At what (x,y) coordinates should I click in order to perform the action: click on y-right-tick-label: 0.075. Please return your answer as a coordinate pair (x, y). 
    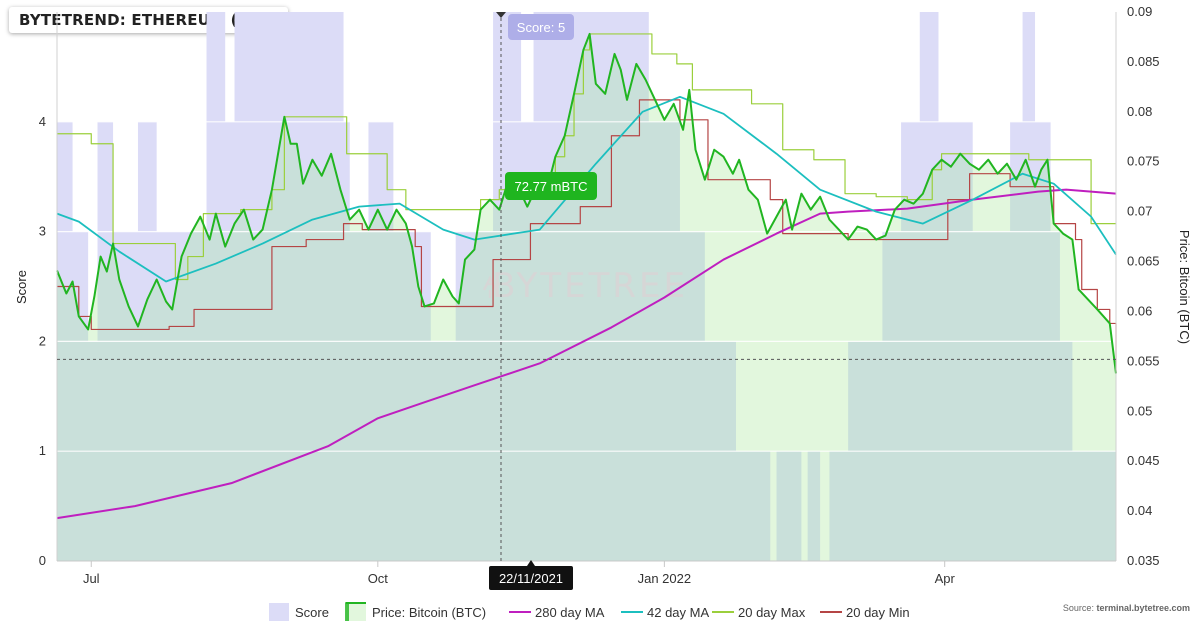
    Looking at the image, I should click on (1143, 161).